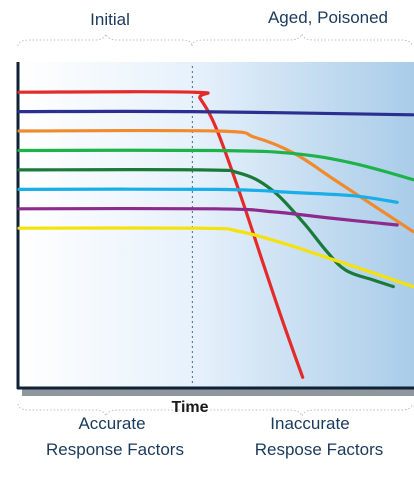 This screenshot has width=414, height=483. What do you see at coordinates (302, 39) in the screenshot?
I see `brace-aged` at bounding box center [302, 39].